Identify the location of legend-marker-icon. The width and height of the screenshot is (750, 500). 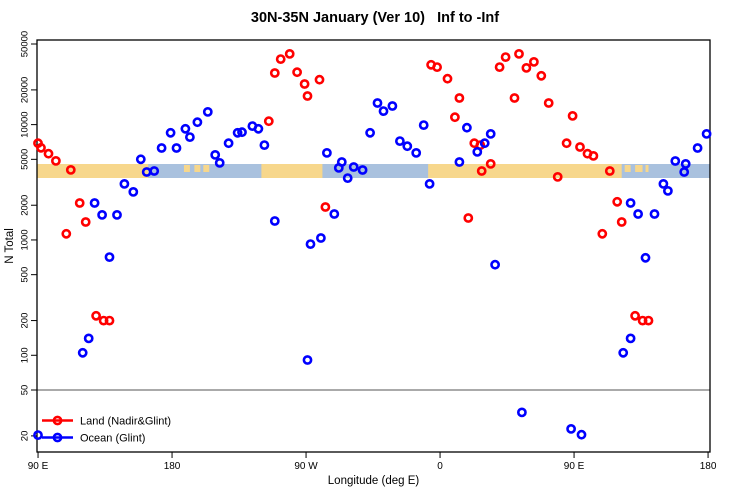
(57, 437).